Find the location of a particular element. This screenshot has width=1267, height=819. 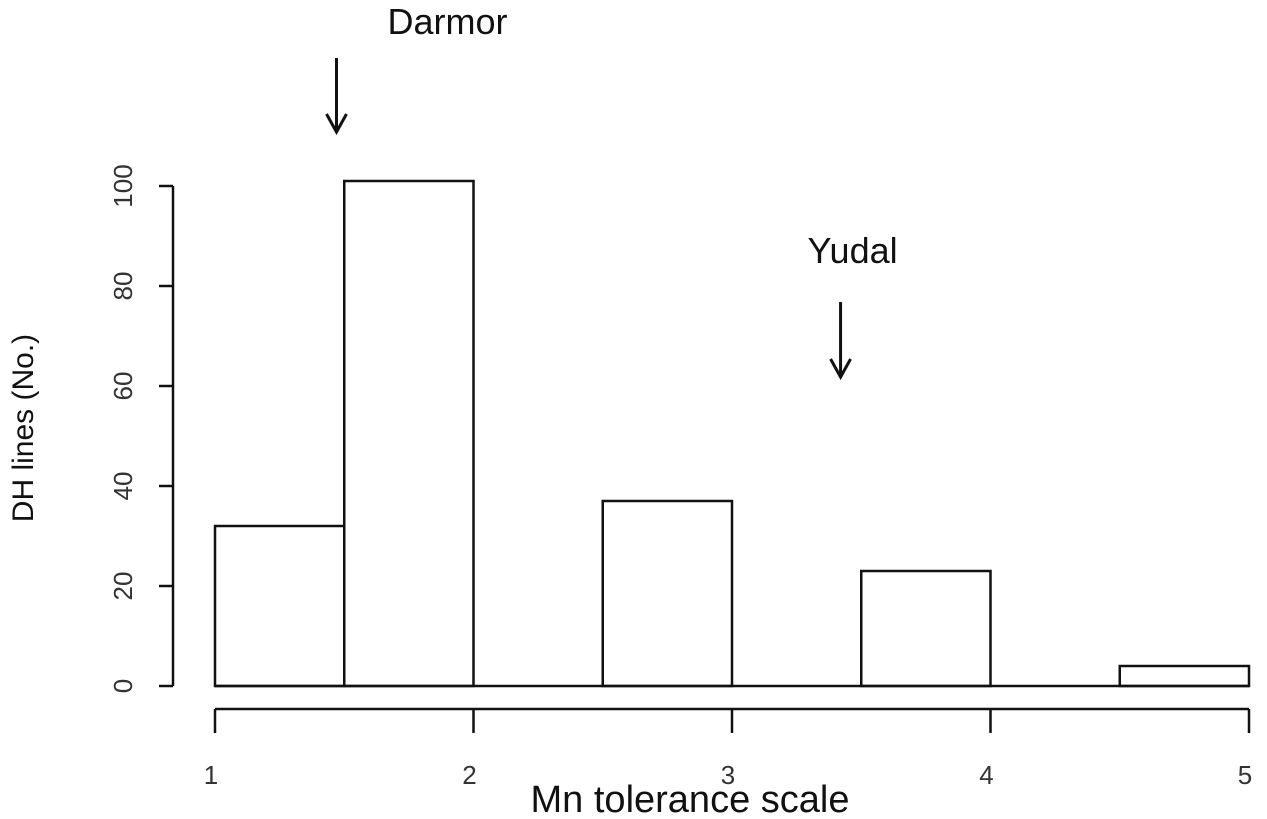

x-axis-title: Mn tolerance scale is located at coordinates (690, 799).